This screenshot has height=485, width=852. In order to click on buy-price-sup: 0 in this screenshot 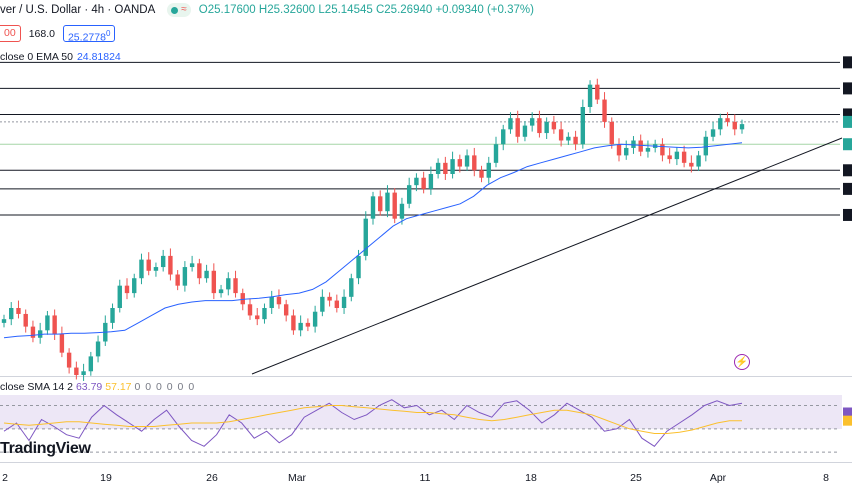, I will do `click(108, 33)`.